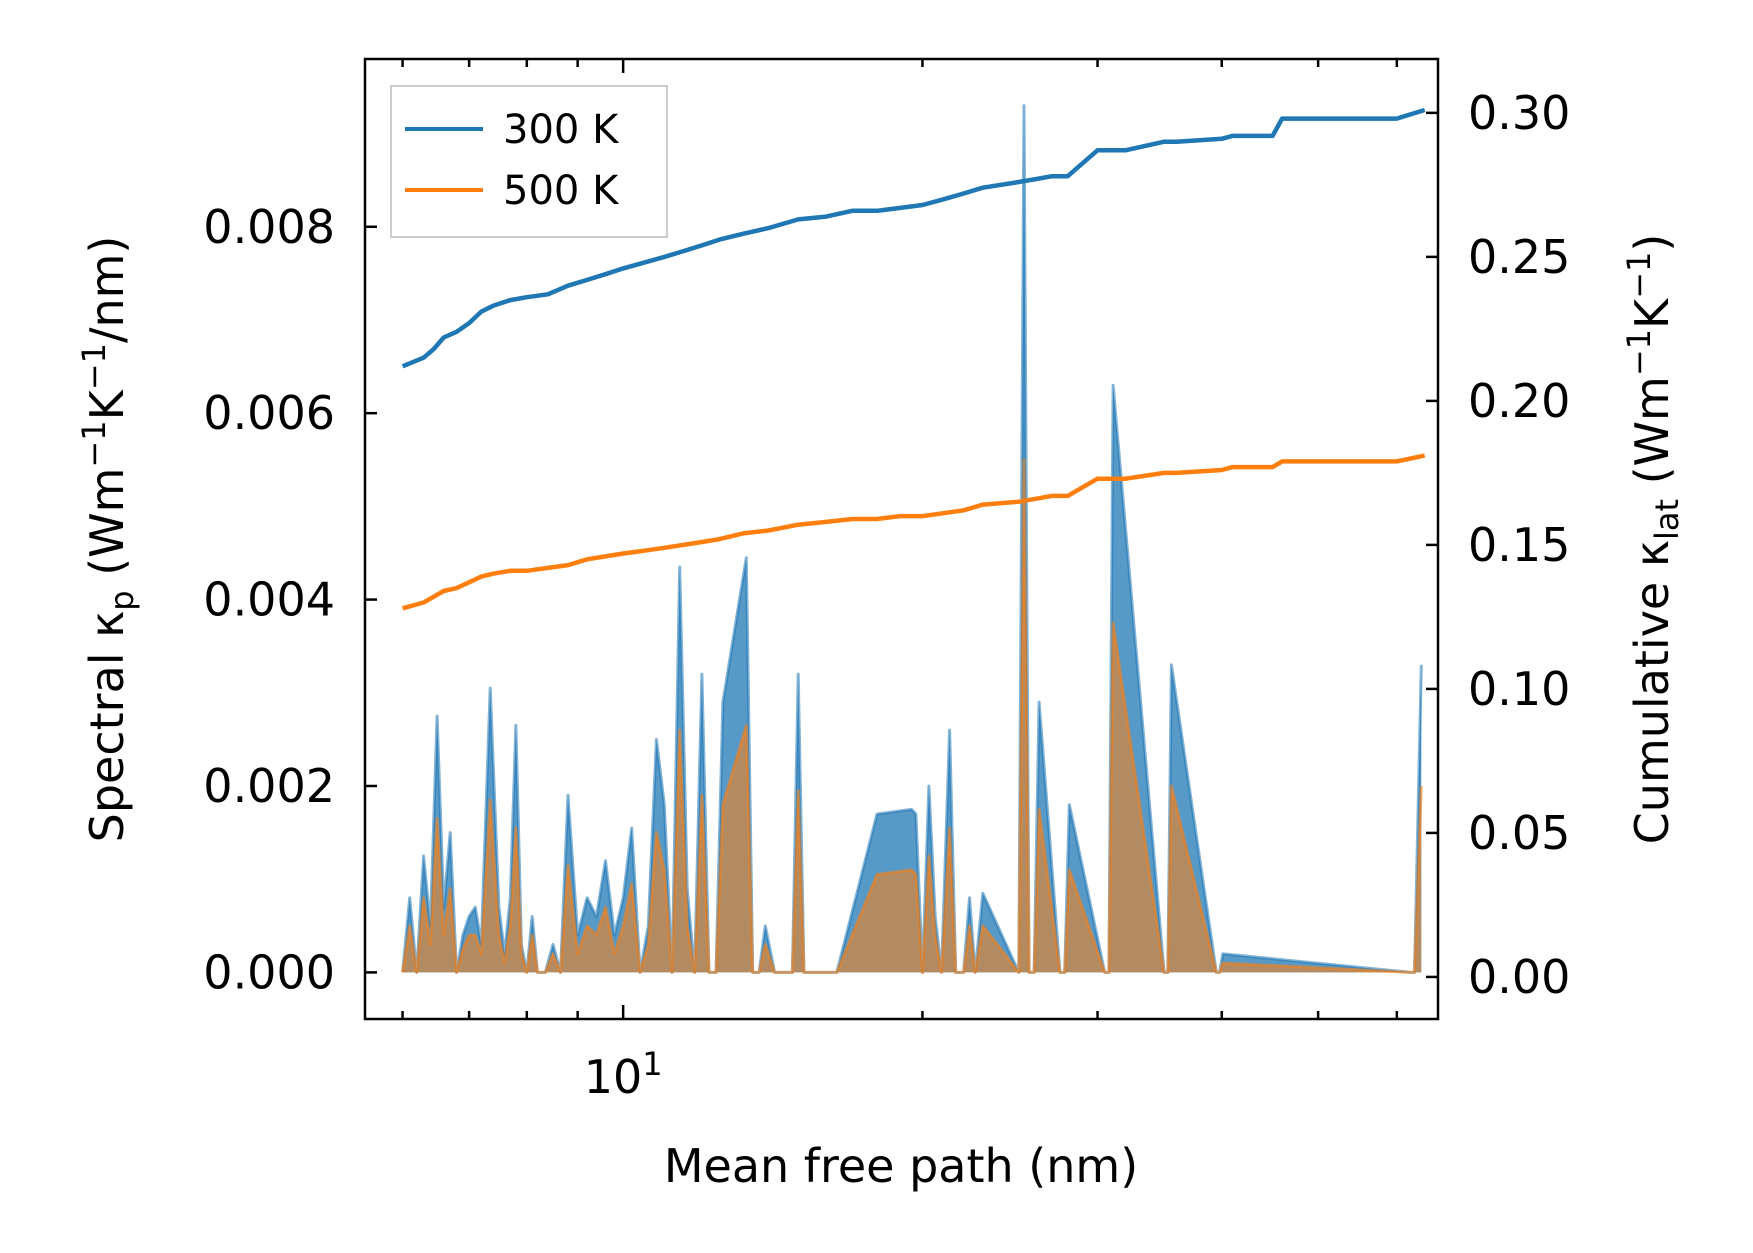 This screenshot has height=1253, width=1753. Describe the element at coordinates (269, 600) in the screenshot. I see `y-left-tick-label: 0.004` at that location.